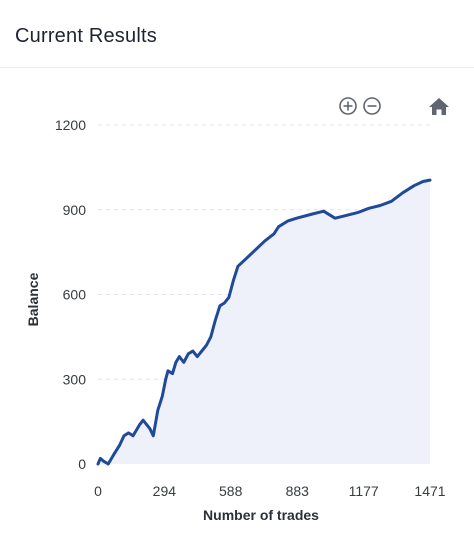  What do you see at coordinates (75, 210) in the screenshot?
I see `y-tick-label: 900` at bounding box center [75, 210].